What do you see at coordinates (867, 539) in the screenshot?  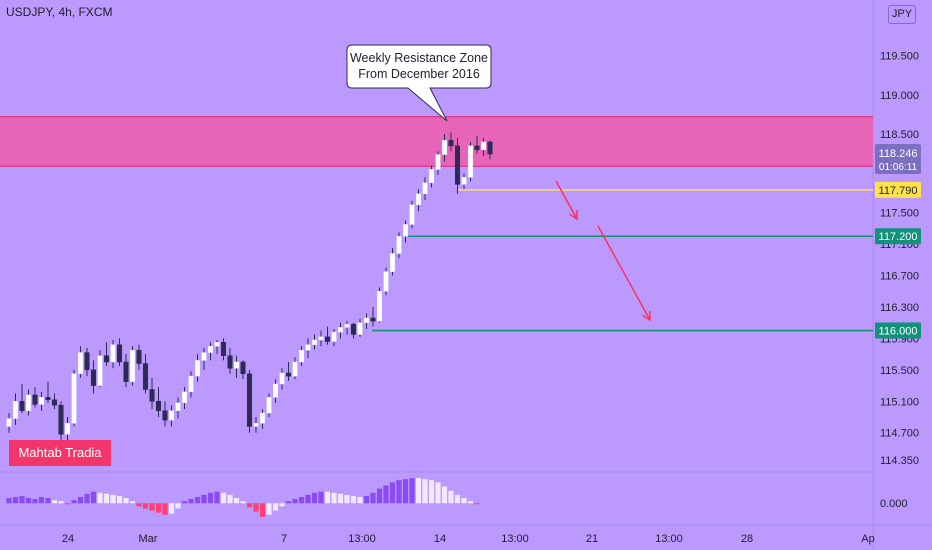 I see `x-tick-label: Ap` at bounding box center [867, 539].